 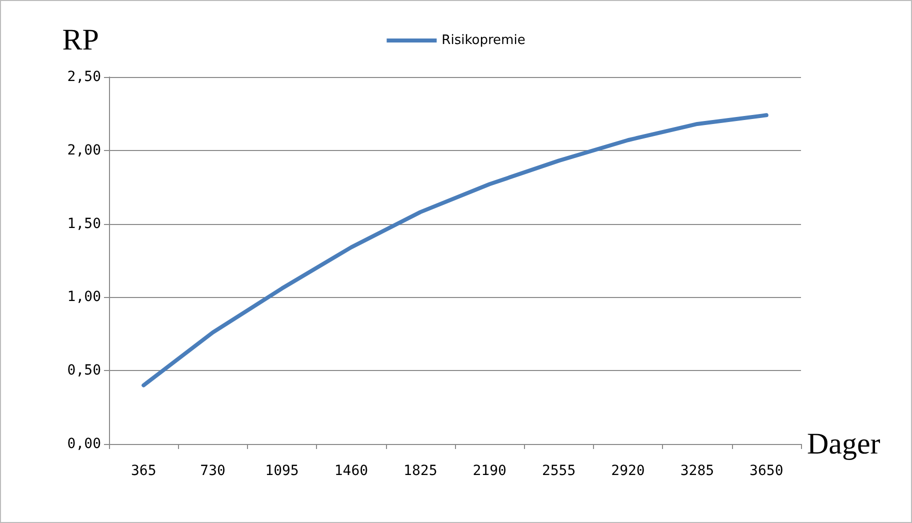 I want to click on x-tick-label: 2920, so click(x=628, y=471).